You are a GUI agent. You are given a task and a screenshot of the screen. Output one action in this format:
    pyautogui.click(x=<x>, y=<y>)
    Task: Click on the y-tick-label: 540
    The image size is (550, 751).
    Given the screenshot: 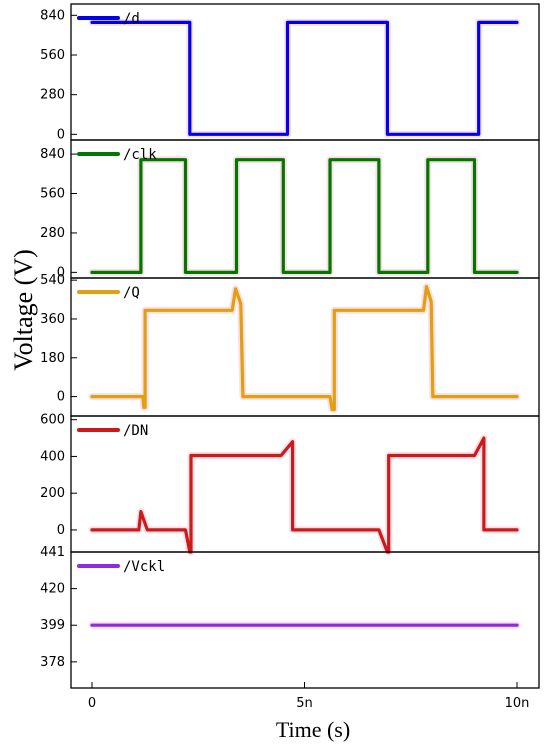 What is the action you would take?
    pyautogui.click(x=52, y=280)
    